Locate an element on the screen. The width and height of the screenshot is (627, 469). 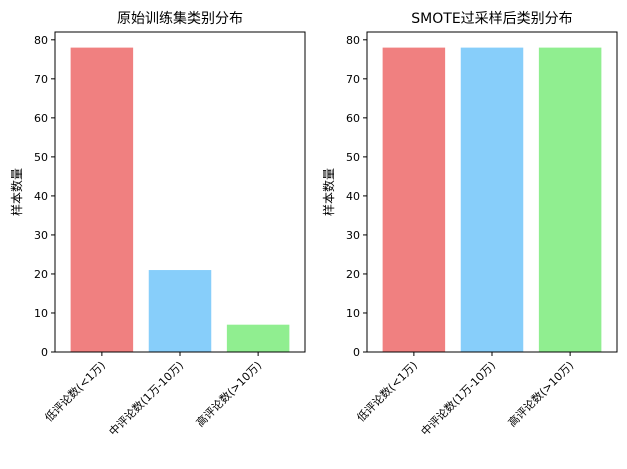
chart-title: SMOTE过采样后类别分布 is located at coordinates (491, 19).